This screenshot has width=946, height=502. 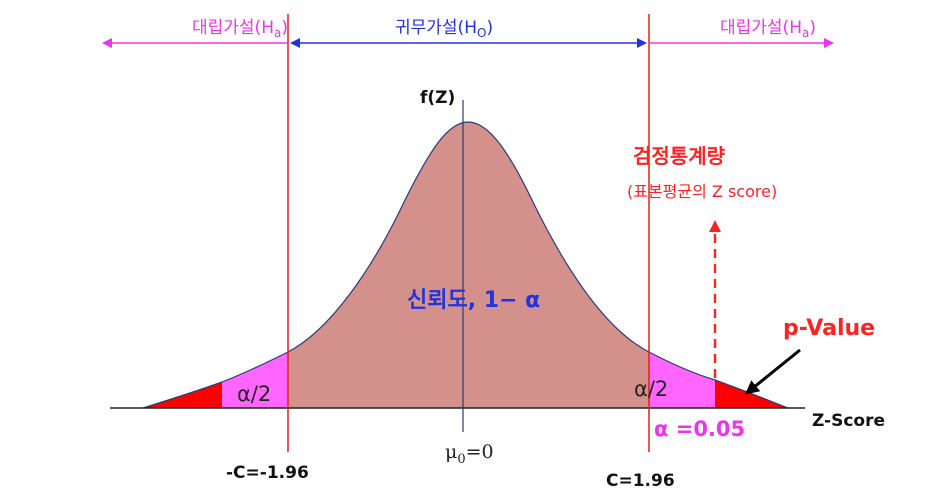 I want to click on y-axis-label: f(Z), so click(x=437, y=98).